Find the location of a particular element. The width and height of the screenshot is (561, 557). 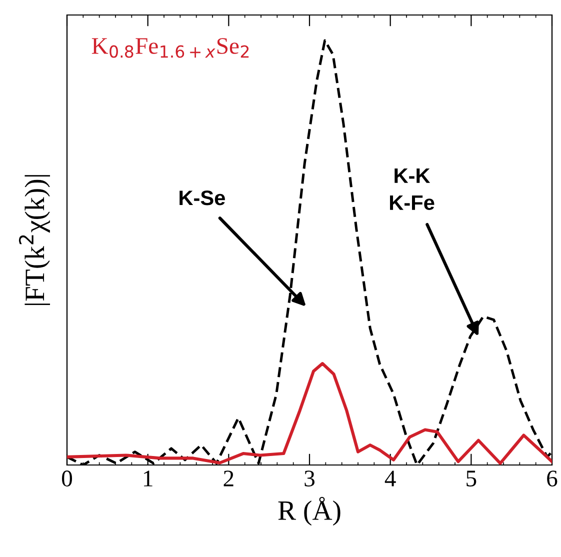

annotation: K-K K-Fe is located at coordinates (412, 189).